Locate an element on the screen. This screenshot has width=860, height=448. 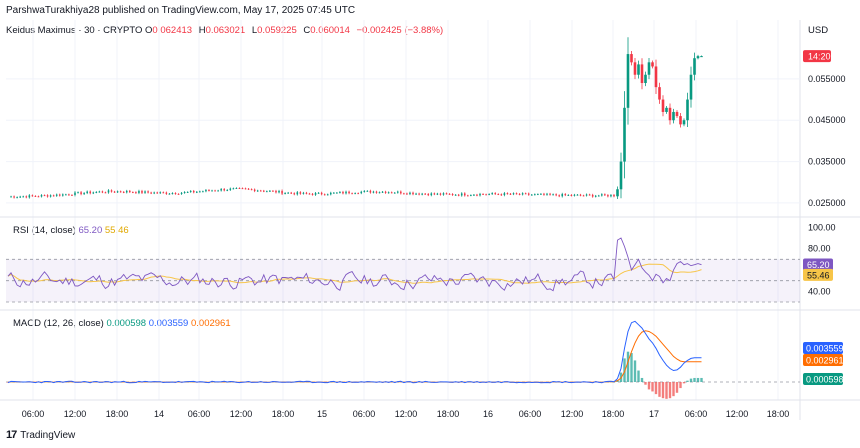
macd-value: 0.000598 is located at coordinates (126, 323).